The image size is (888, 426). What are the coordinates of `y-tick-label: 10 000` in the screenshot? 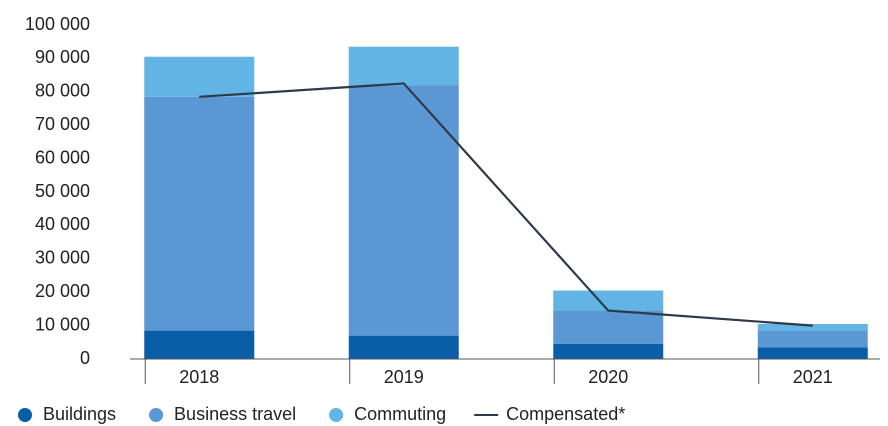 It's located at (62, 324).